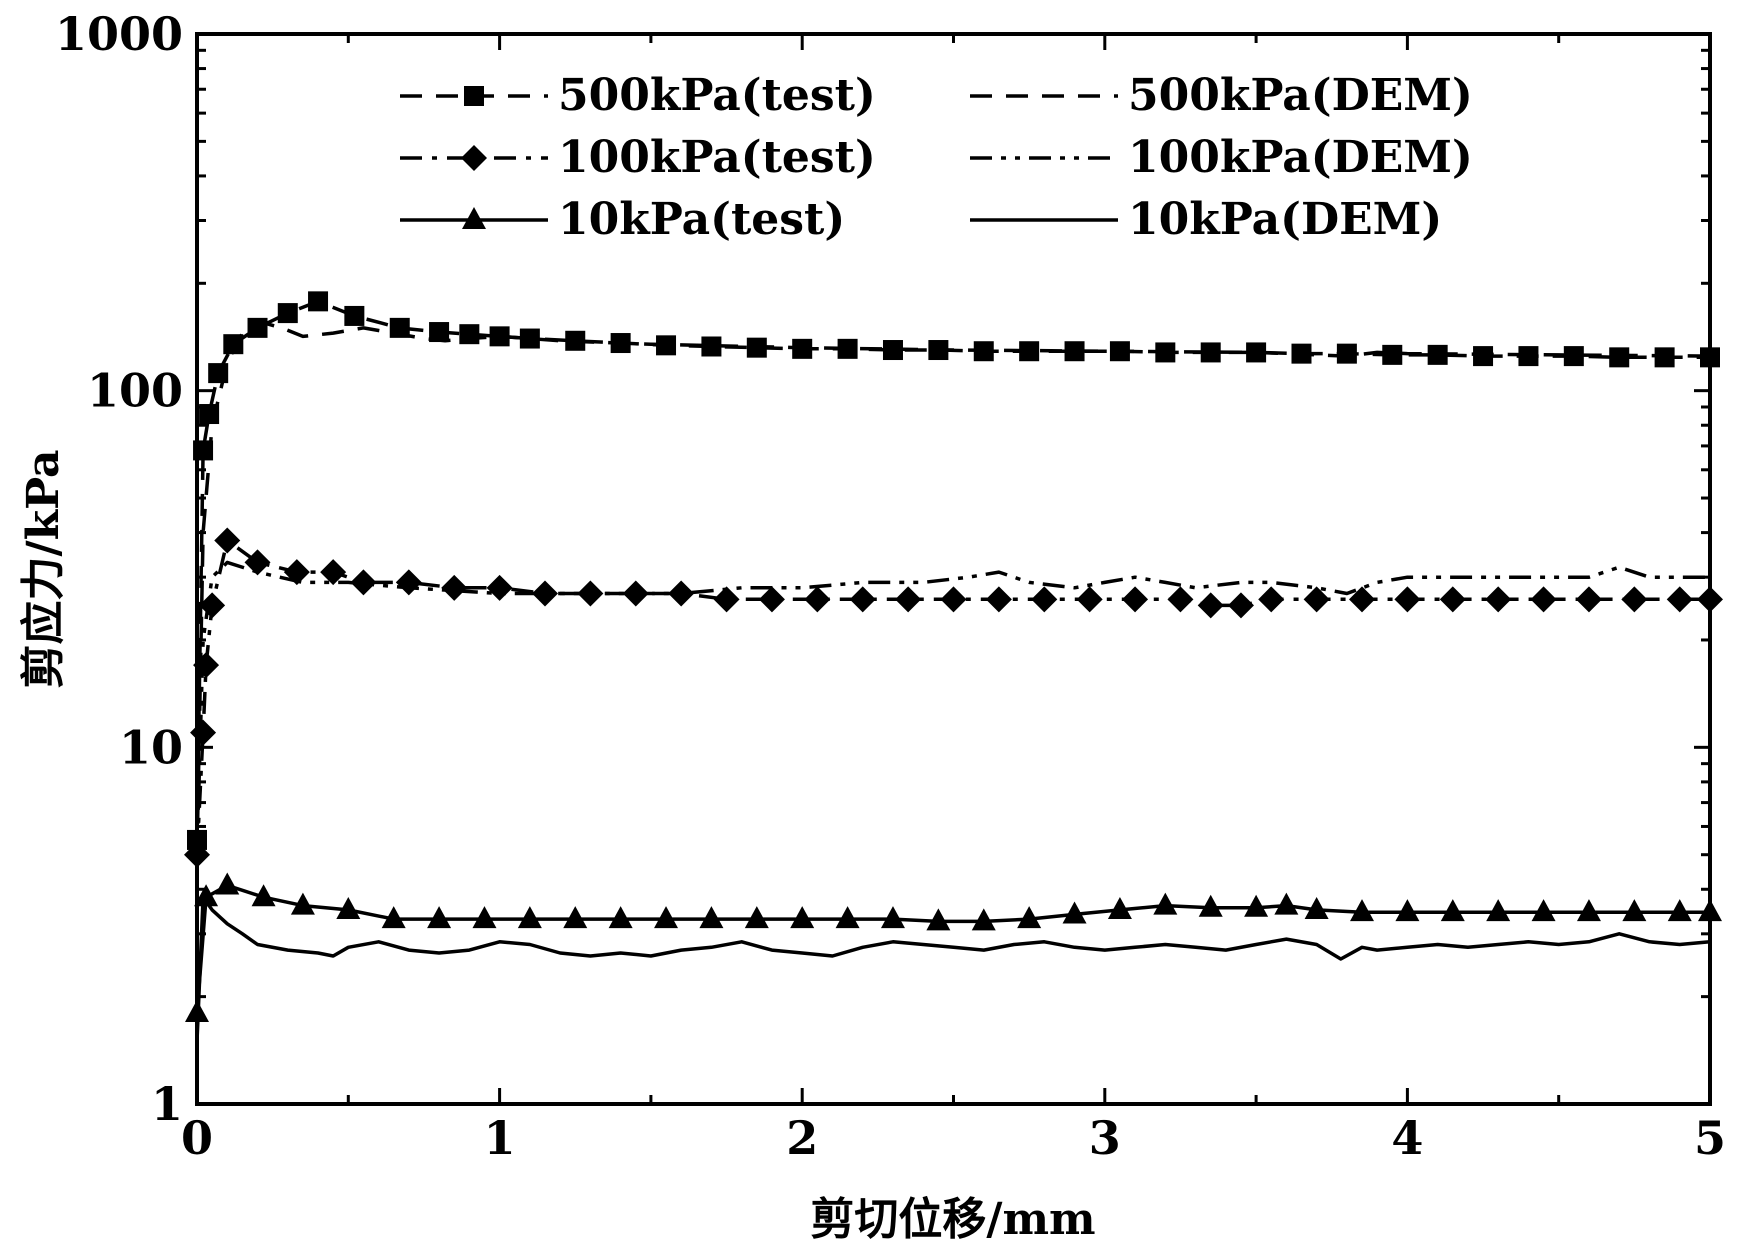  Describe the element at coordinates (701, 219) in the screenshot. I see `legend-label: 10kPa(test)` at that location.